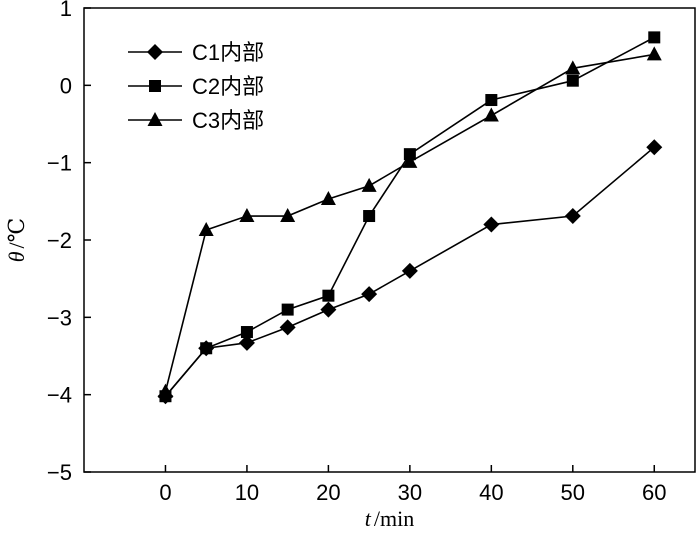 The width and height of the screenshot is (700, 533). What do you see at coordinates (59, 395) in the screenshot?
I see `y-tick-label: −4` at bounding box center [59, 395].